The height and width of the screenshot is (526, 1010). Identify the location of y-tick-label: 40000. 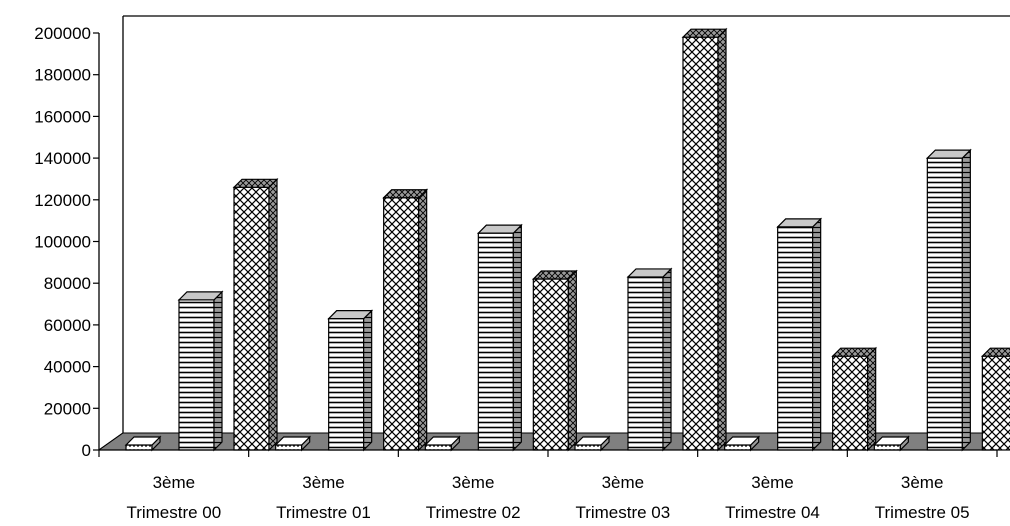
(67, 367).